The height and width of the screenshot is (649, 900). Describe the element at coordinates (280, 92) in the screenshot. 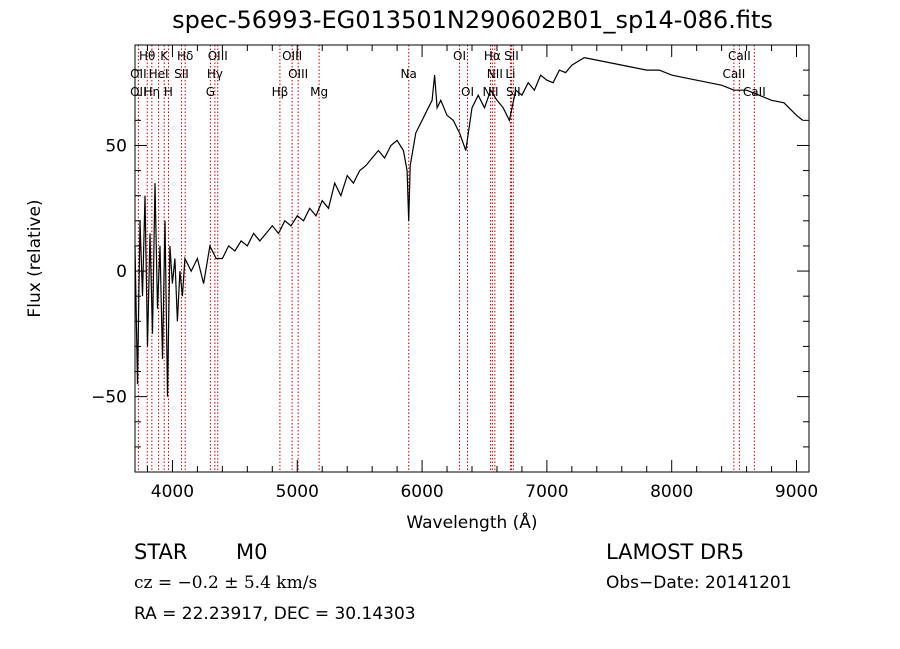

I see `spectral-line-label: Hβ` at that location.